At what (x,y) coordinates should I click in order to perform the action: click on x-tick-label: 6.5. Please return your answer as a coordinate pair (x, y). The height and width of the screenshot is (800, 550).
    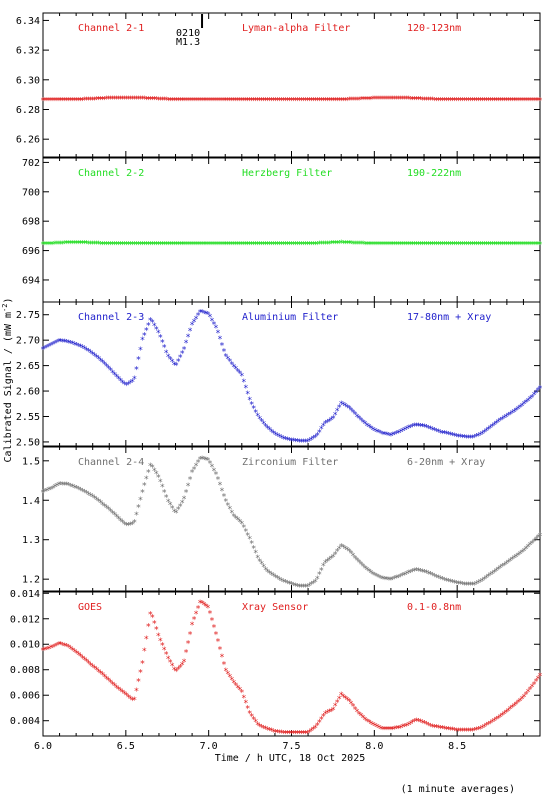
    Looking at the image, I should click on (126, 746).